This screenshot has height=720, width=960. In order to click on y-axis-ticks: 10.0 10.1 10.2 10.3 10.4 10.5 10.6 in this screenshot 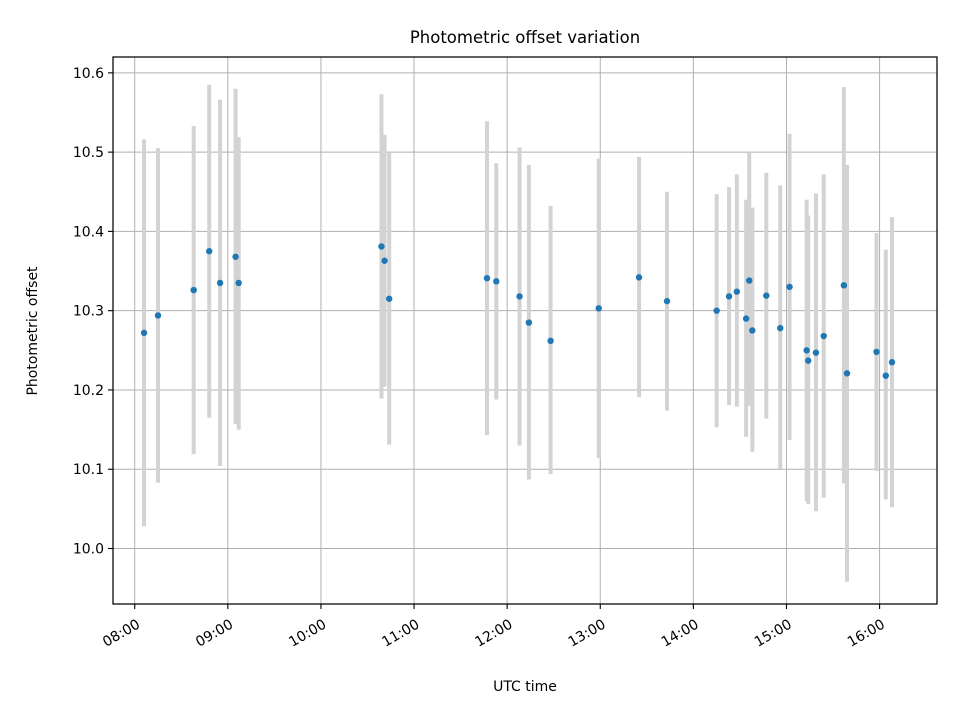, I will do `click(93, 312)`.